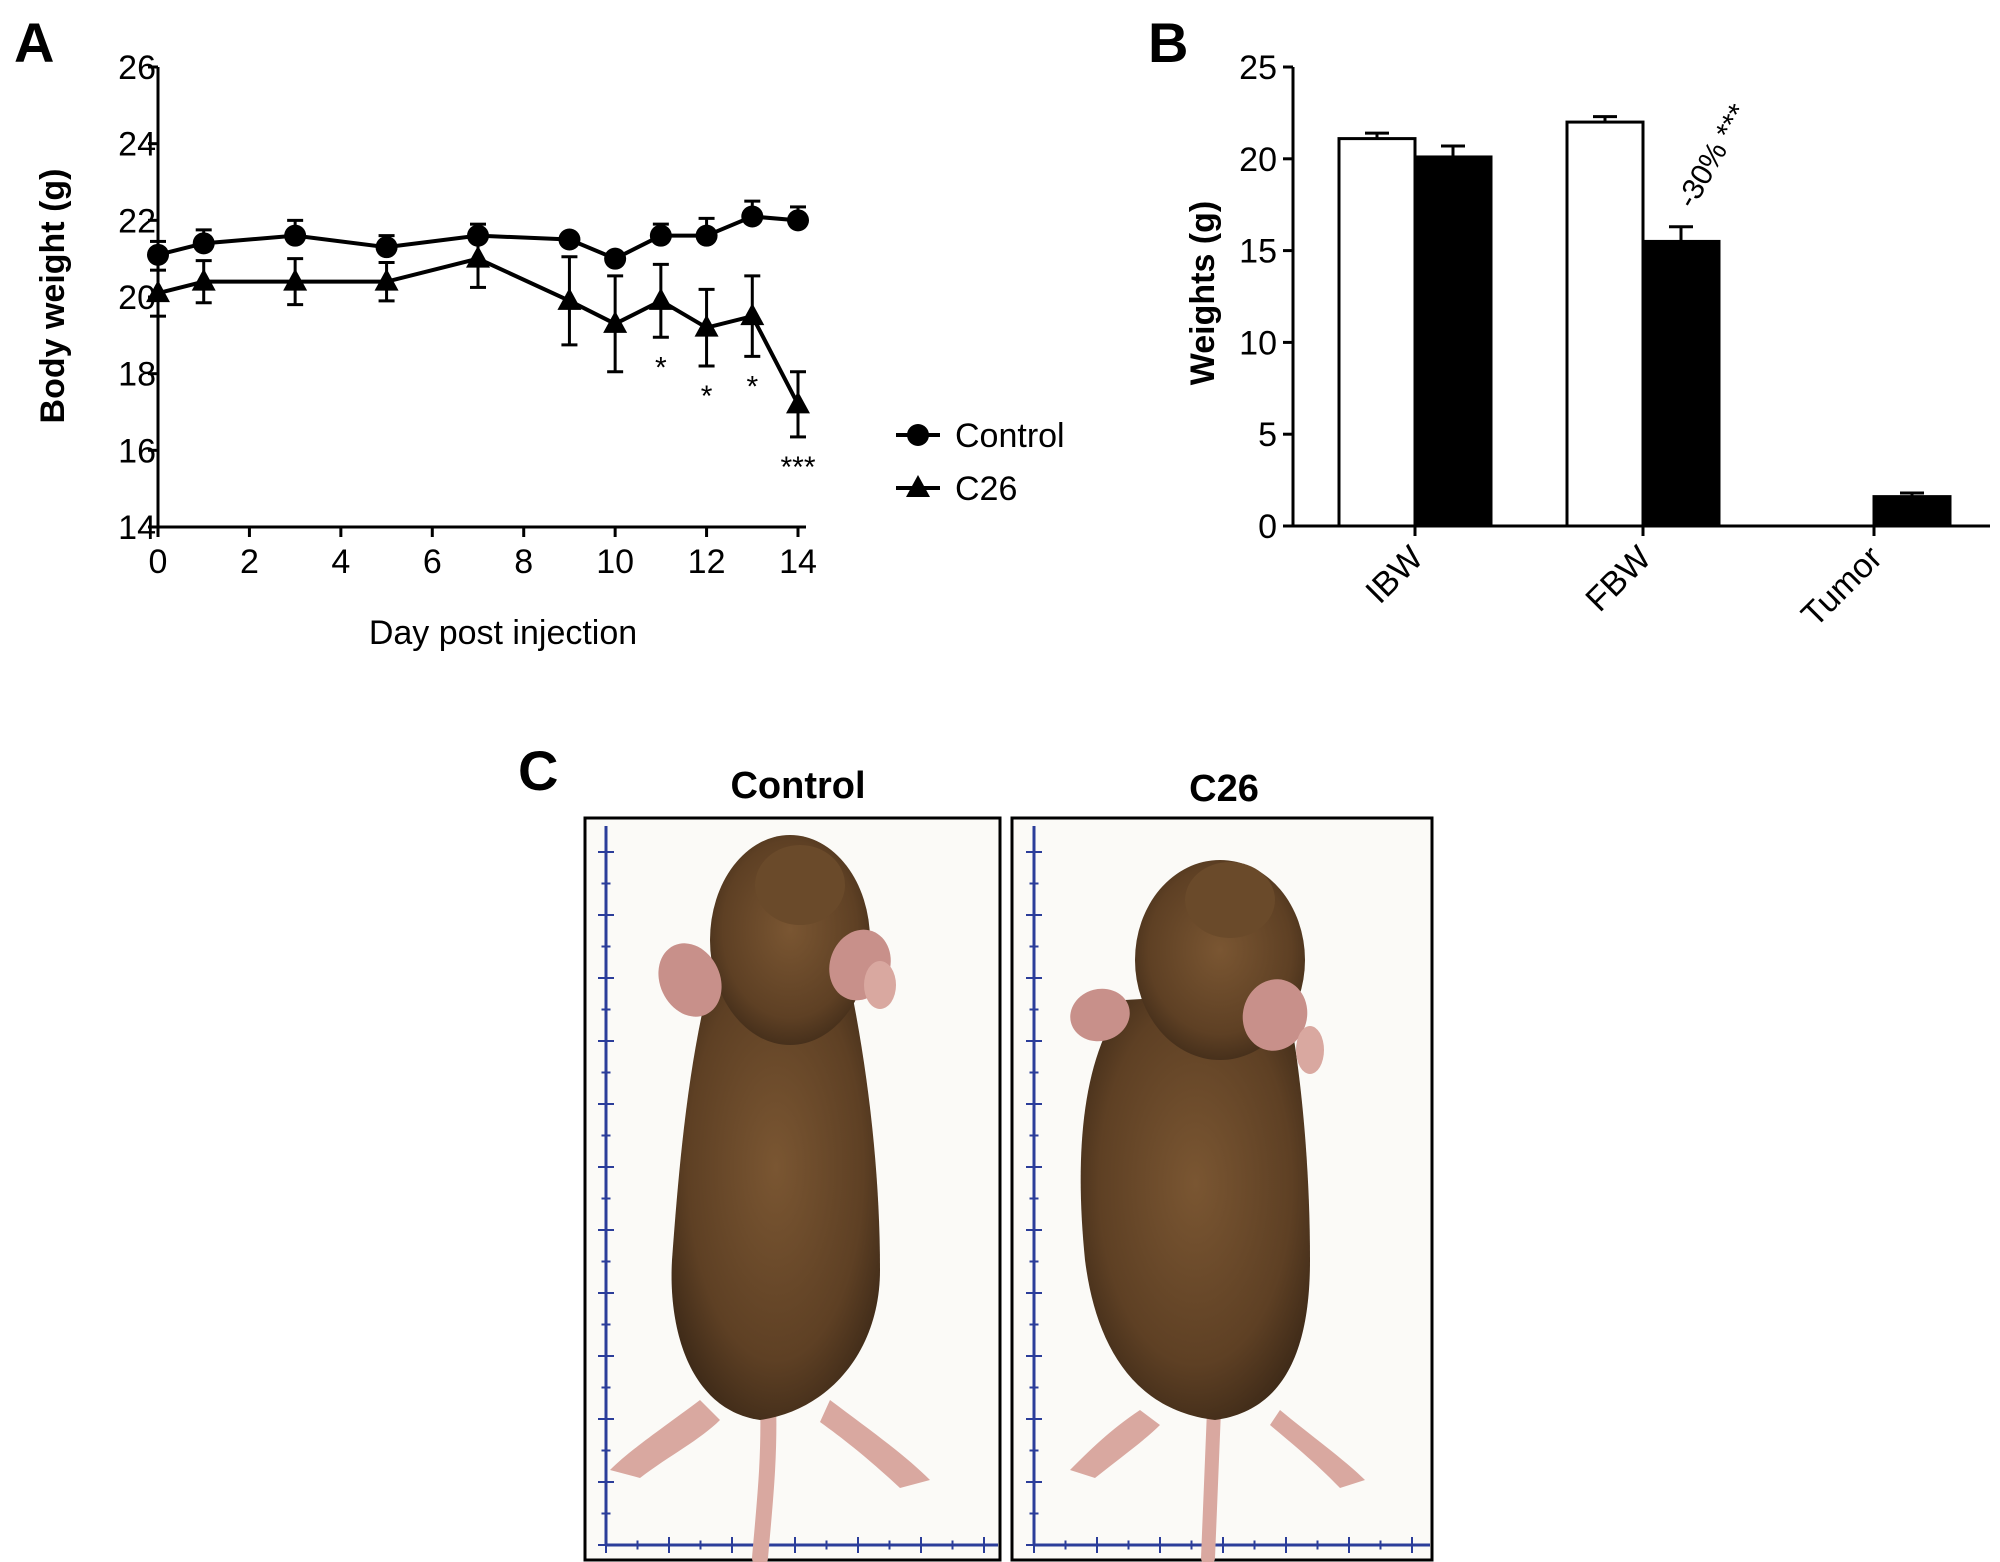 The height and width of the screenshot is (1562, 2000). What do you see at coordinates (53, 296) in the screenshot?
I see `y-axis-title: Body weight (g)` at bounding box center [53, 296].